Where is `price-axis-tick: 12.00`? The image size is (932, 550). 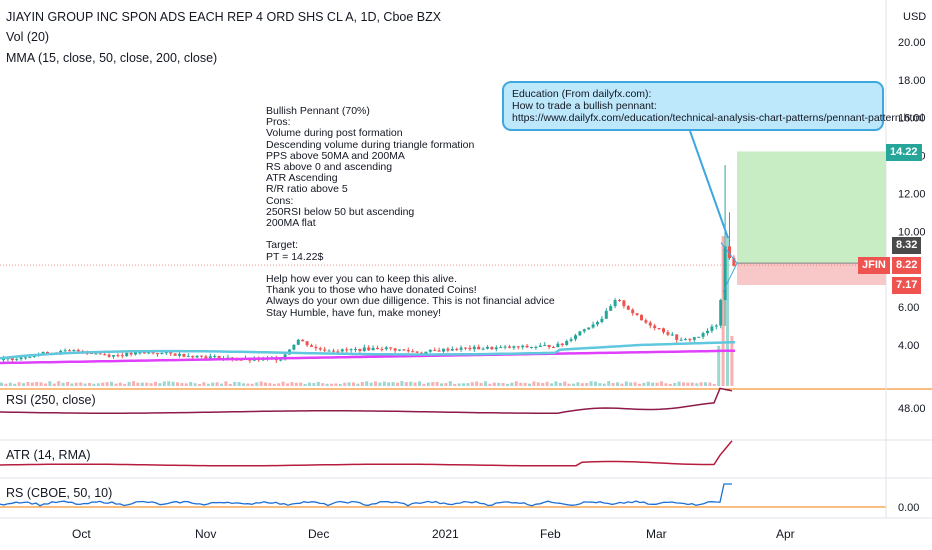 price-axis-tick: 12.00 is located at coordinates (912, 194).